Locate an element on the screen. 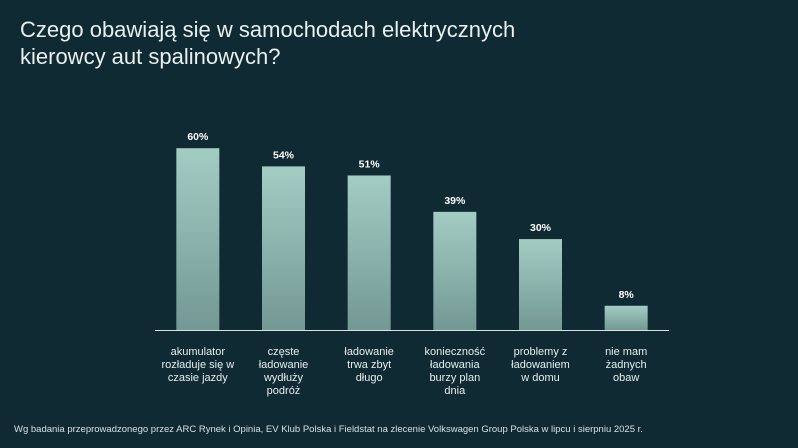  value-label: 30% is located at coordinates (541, 228).